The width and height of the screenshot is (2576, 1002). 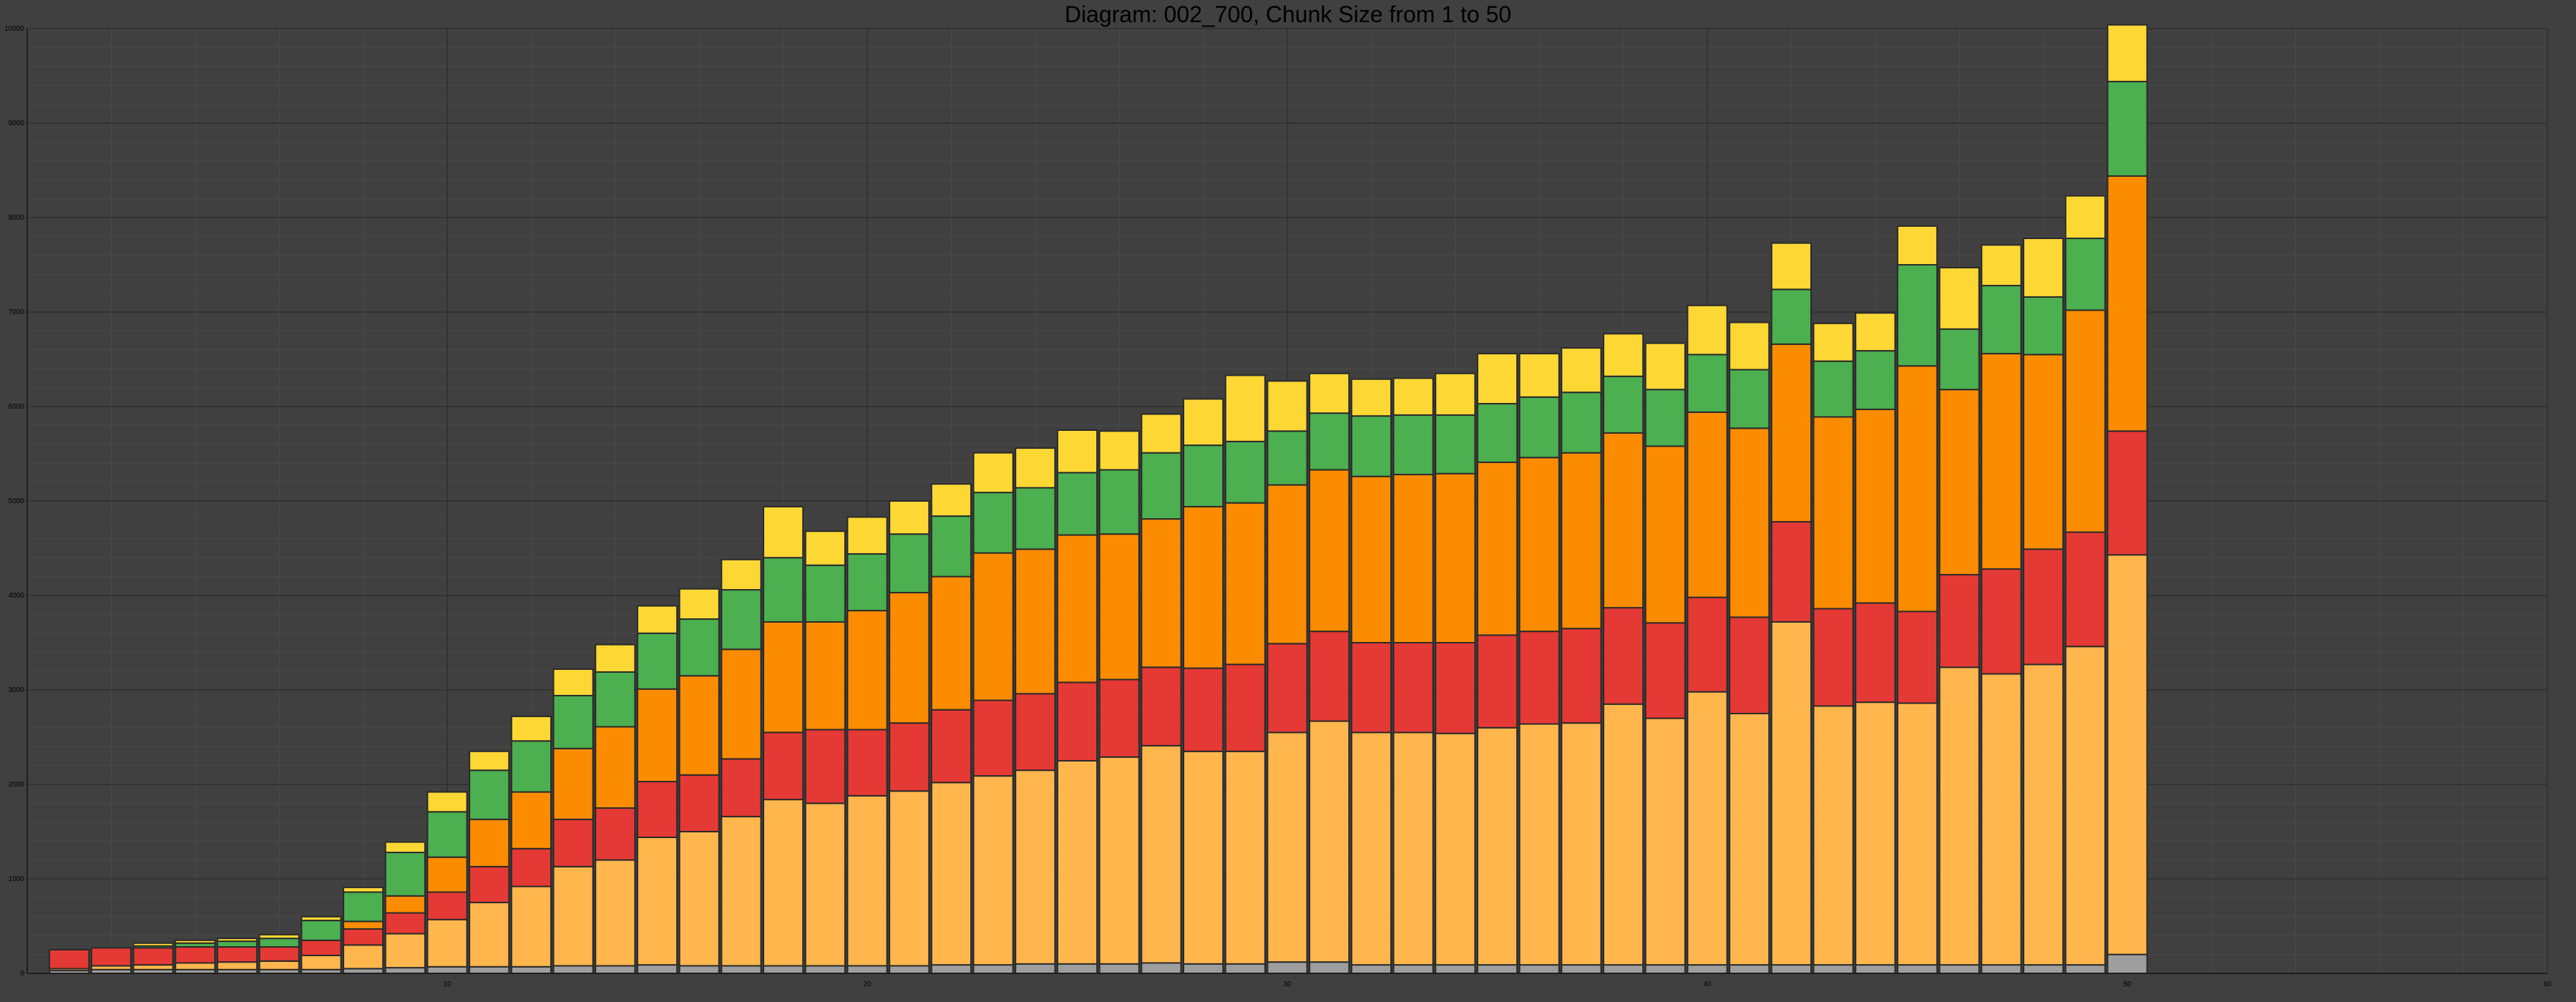 What do you see at coordinates (1119, 502) in the screenshot?
I see `bar-segment-26-s5` at bounding box center [1119, 502].